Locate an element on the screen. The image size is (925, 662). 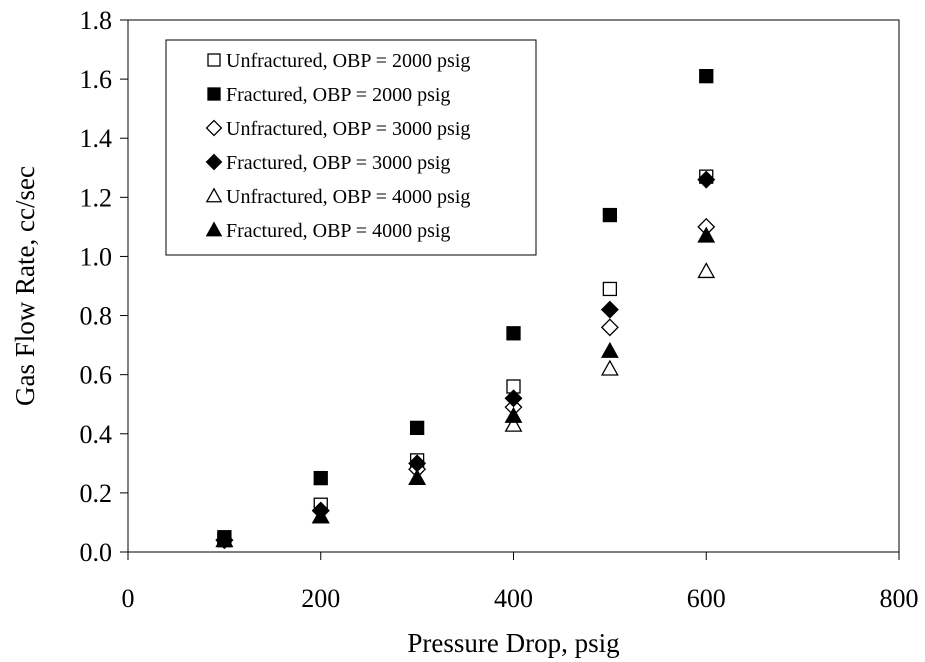
y-tick-label: 0.4 is located at coordinates (96, 434).